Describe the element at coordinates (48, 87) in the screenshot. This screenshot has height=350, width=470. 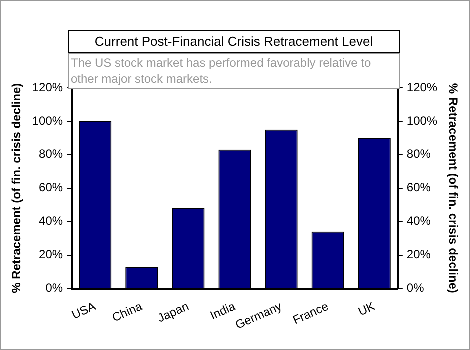
I see `y-tick-label: 120%` at that location.